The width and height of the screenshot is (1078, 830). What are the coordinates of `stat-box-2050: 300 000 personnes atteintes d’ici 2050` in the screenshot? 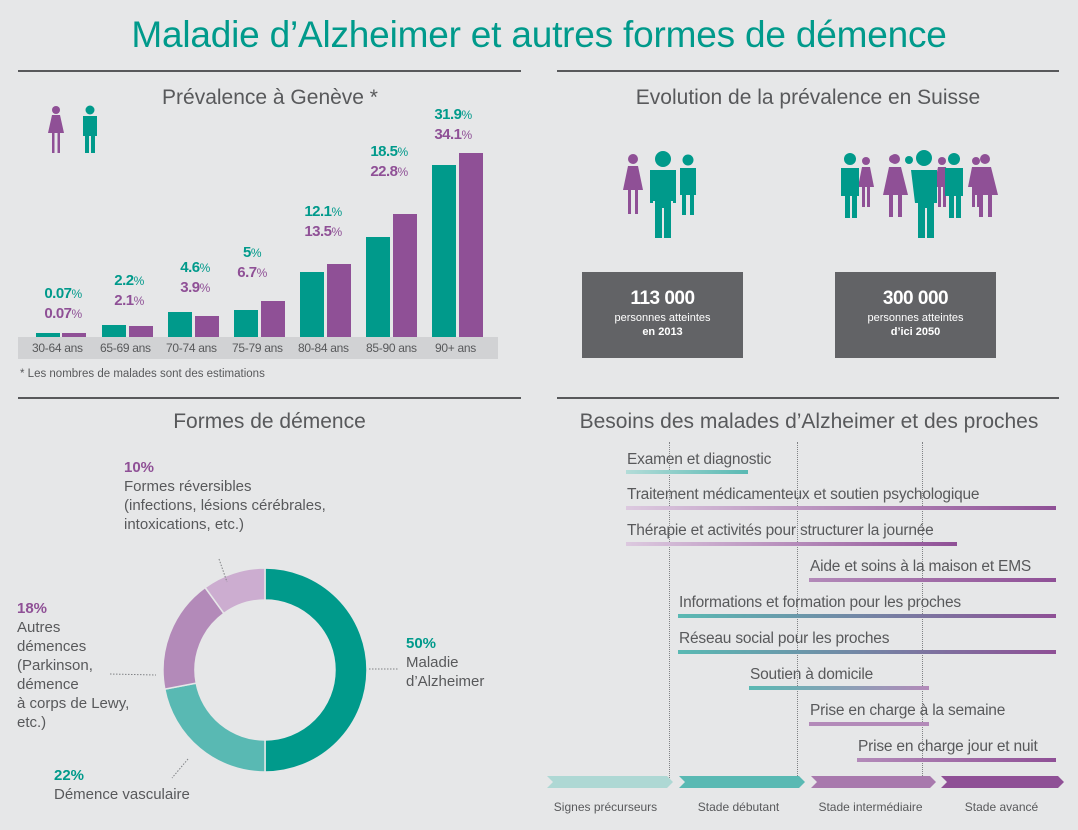 It's located at (915, 315).